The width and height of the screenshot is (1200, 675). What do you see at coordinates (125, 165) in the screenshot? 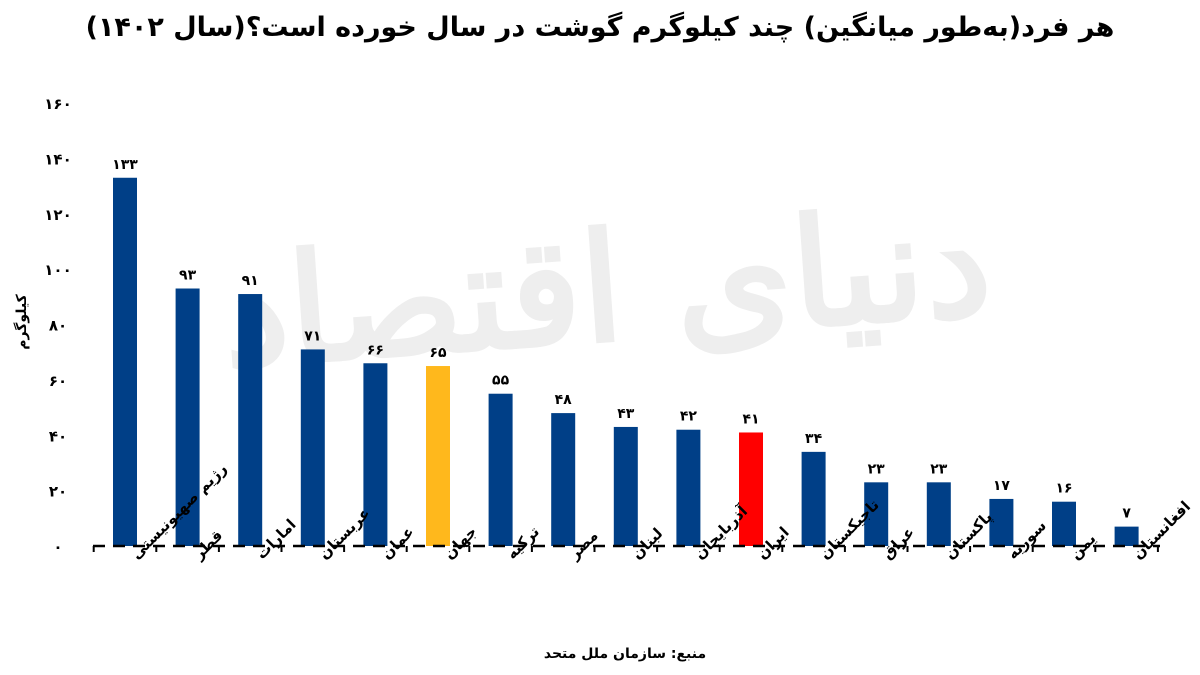
I see `data-label: ۱۳۳` at bounding box center [125, 165].